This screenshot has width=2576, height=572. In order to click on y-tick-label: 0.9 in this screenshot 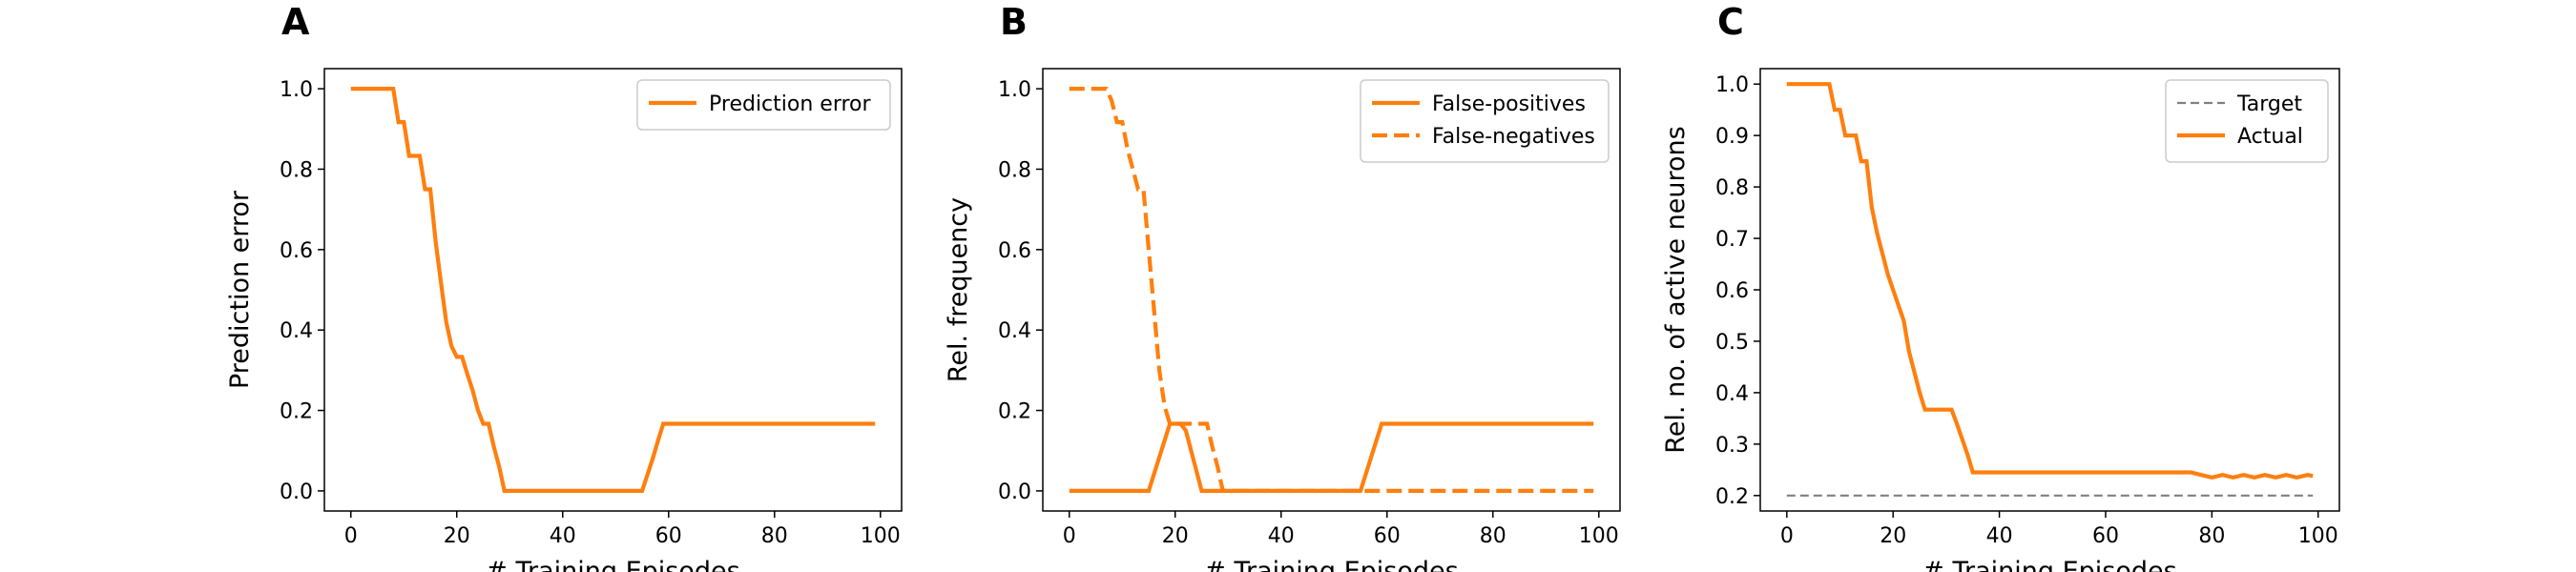, I will do `click(1732, 137)`.